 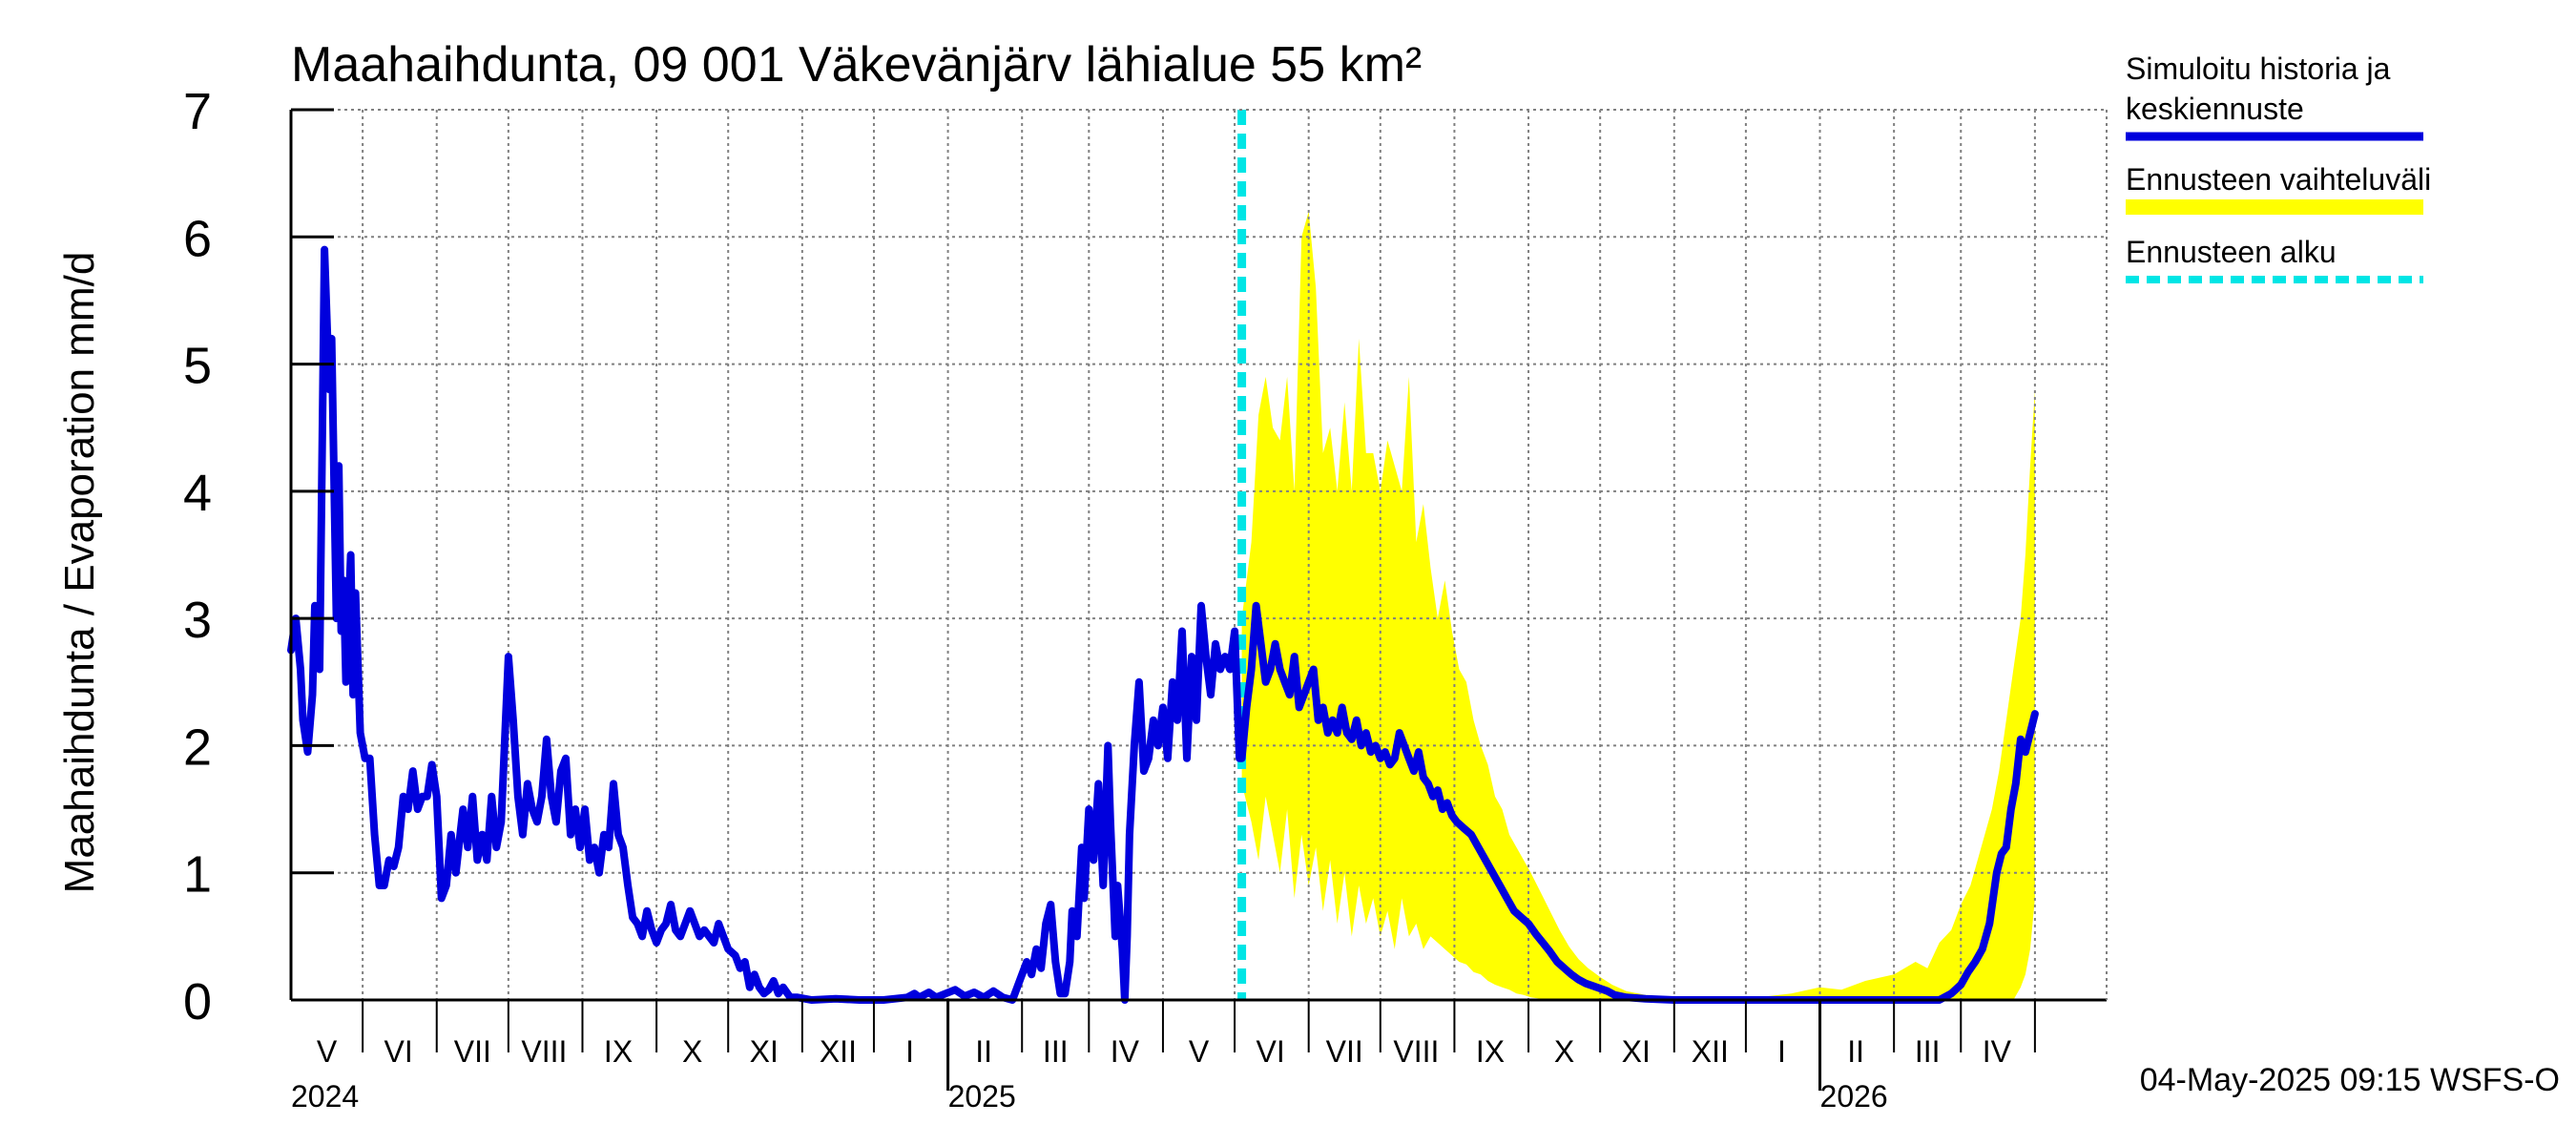 I want to click on y-tick-label: 1, so click(x=197, y=875).